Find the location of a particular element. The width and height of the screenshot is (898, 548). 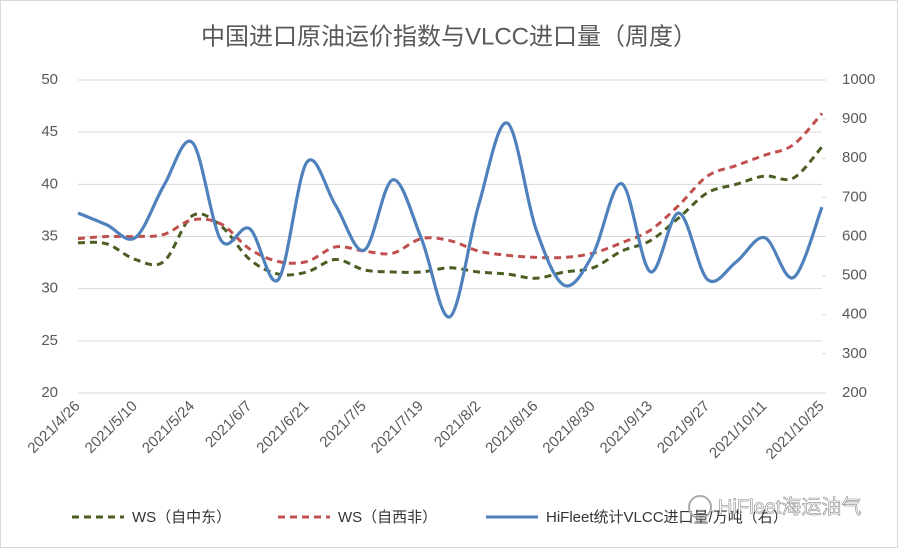

y-tick-label: 40 is located at coordinates (49, 183).